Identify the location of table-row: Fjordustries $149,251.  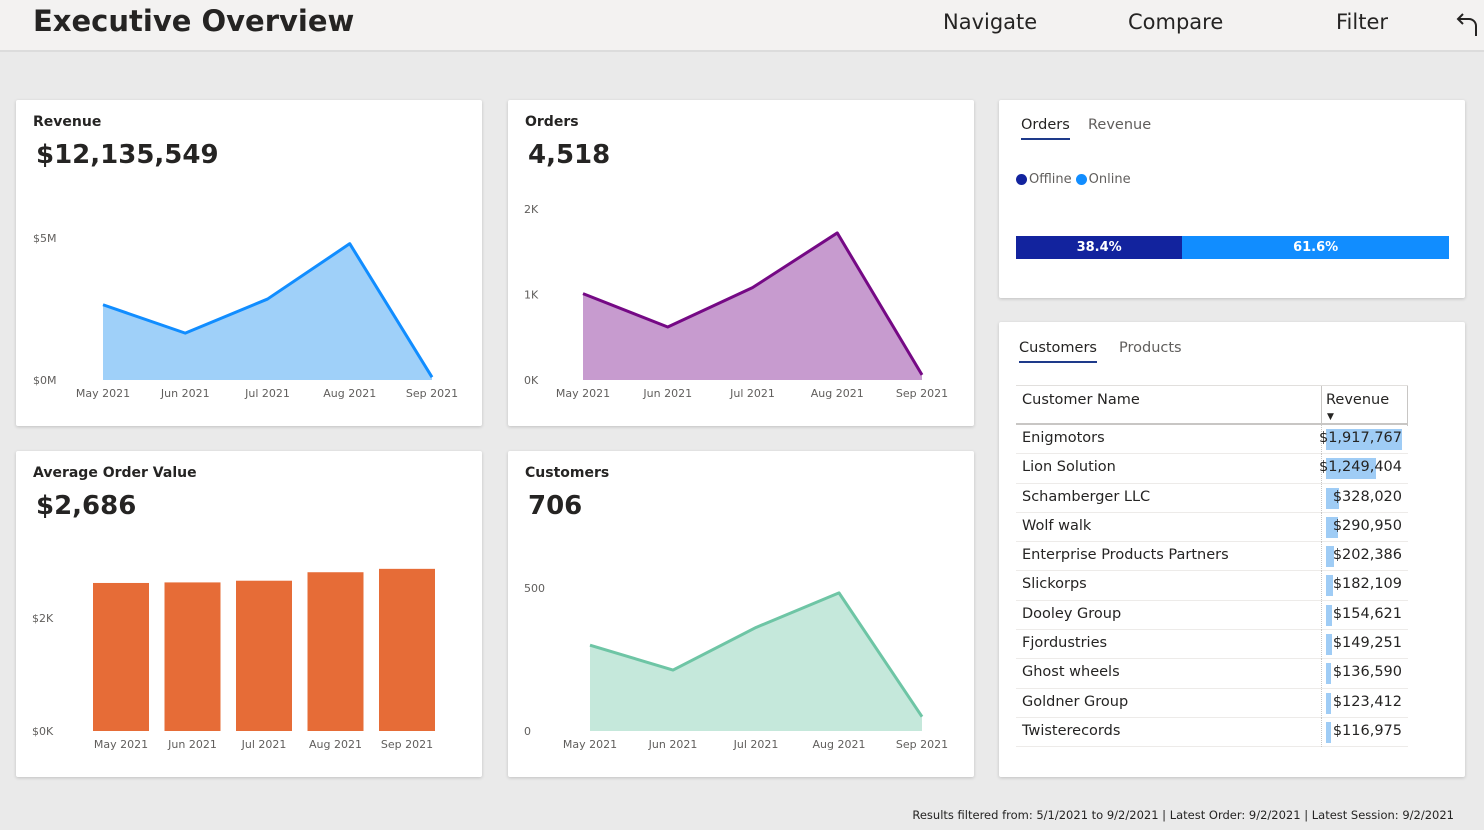
(1212, 645).